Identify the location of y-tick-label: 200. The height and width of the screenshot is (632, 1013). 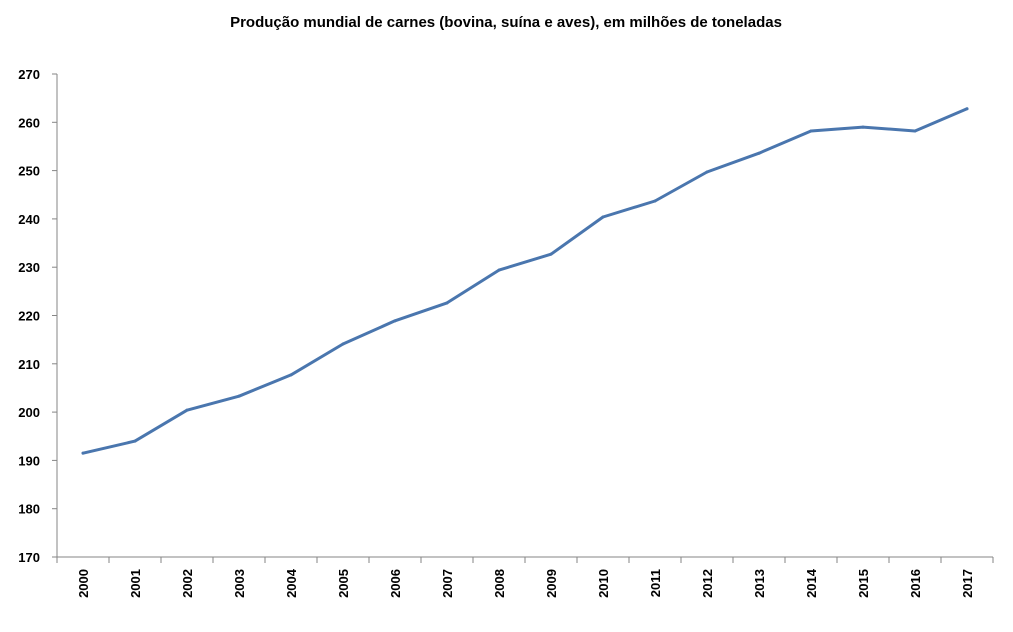
(29, 412).